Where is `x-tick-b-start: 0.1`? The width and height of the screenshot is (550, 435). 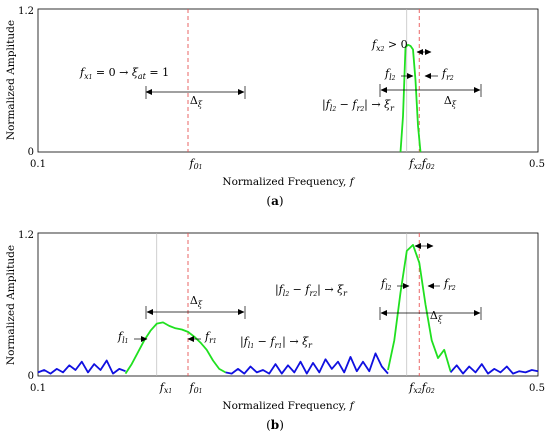 x-tick-b-start: 0.1 is located at coordinates (38, 388).